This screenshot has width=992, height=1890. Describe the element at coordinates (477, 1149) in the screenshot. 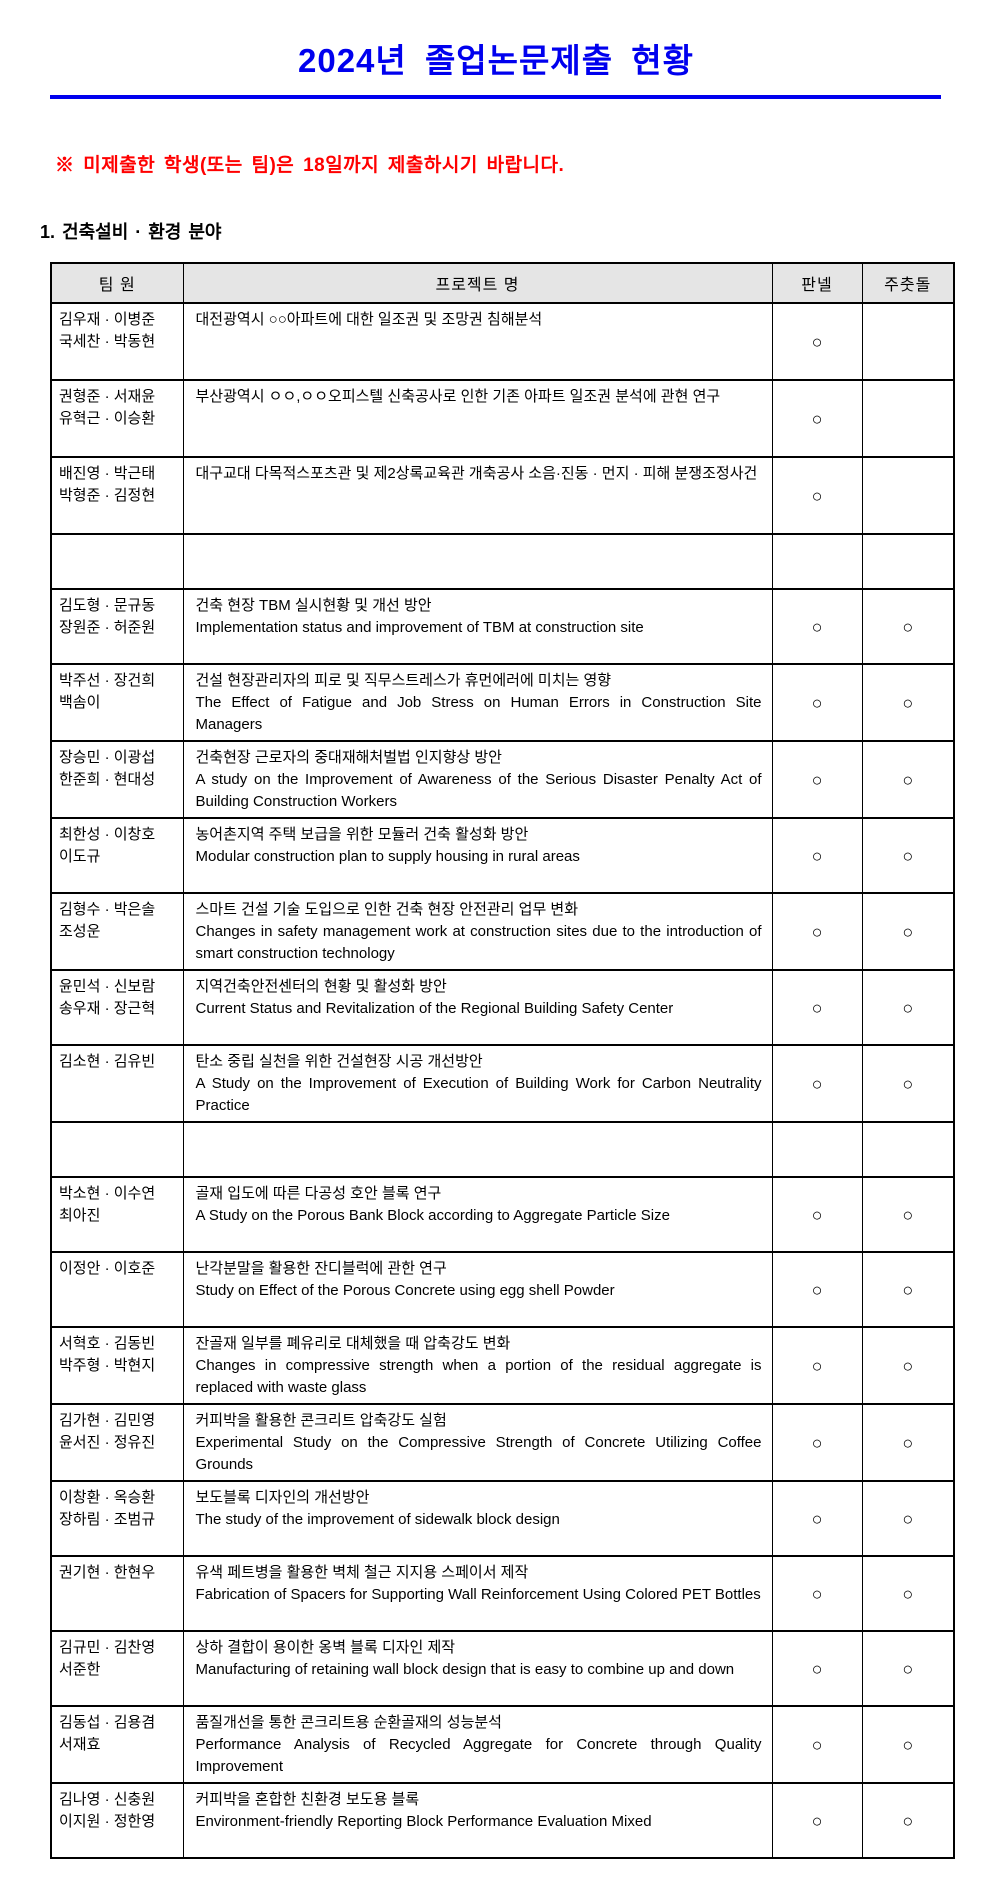

I see `project-cell` at that location.